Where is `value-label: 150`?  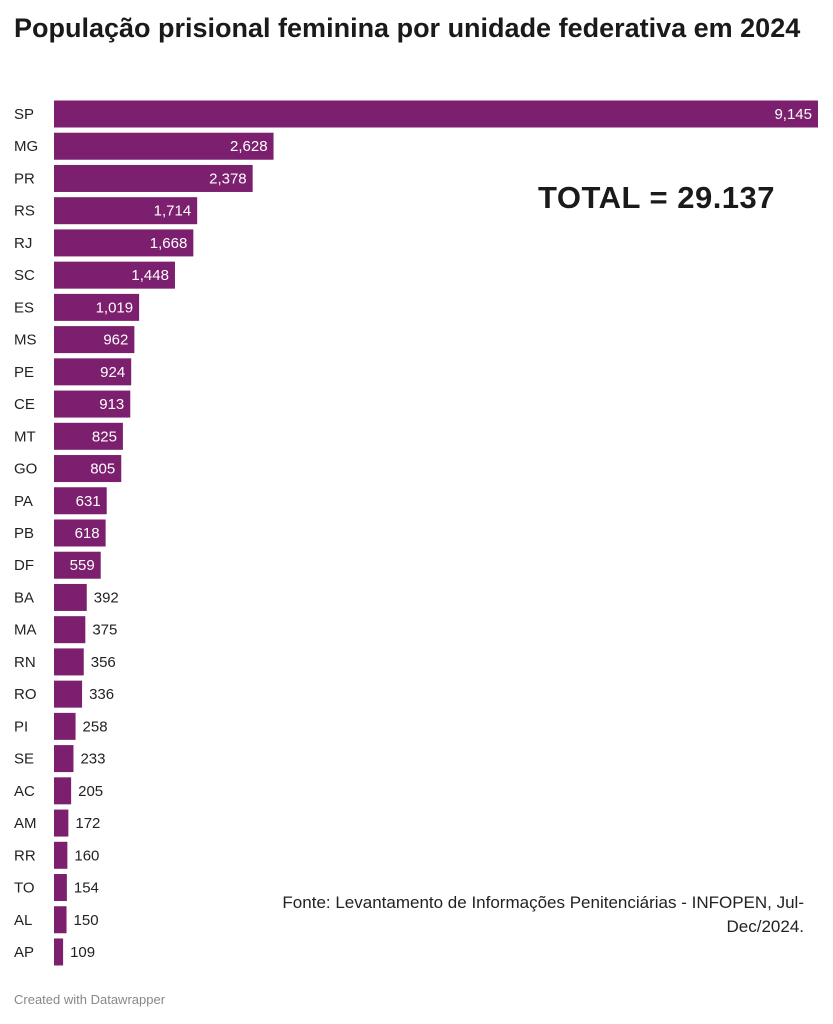 value-label: 150 is located at coordinates (86, 920).